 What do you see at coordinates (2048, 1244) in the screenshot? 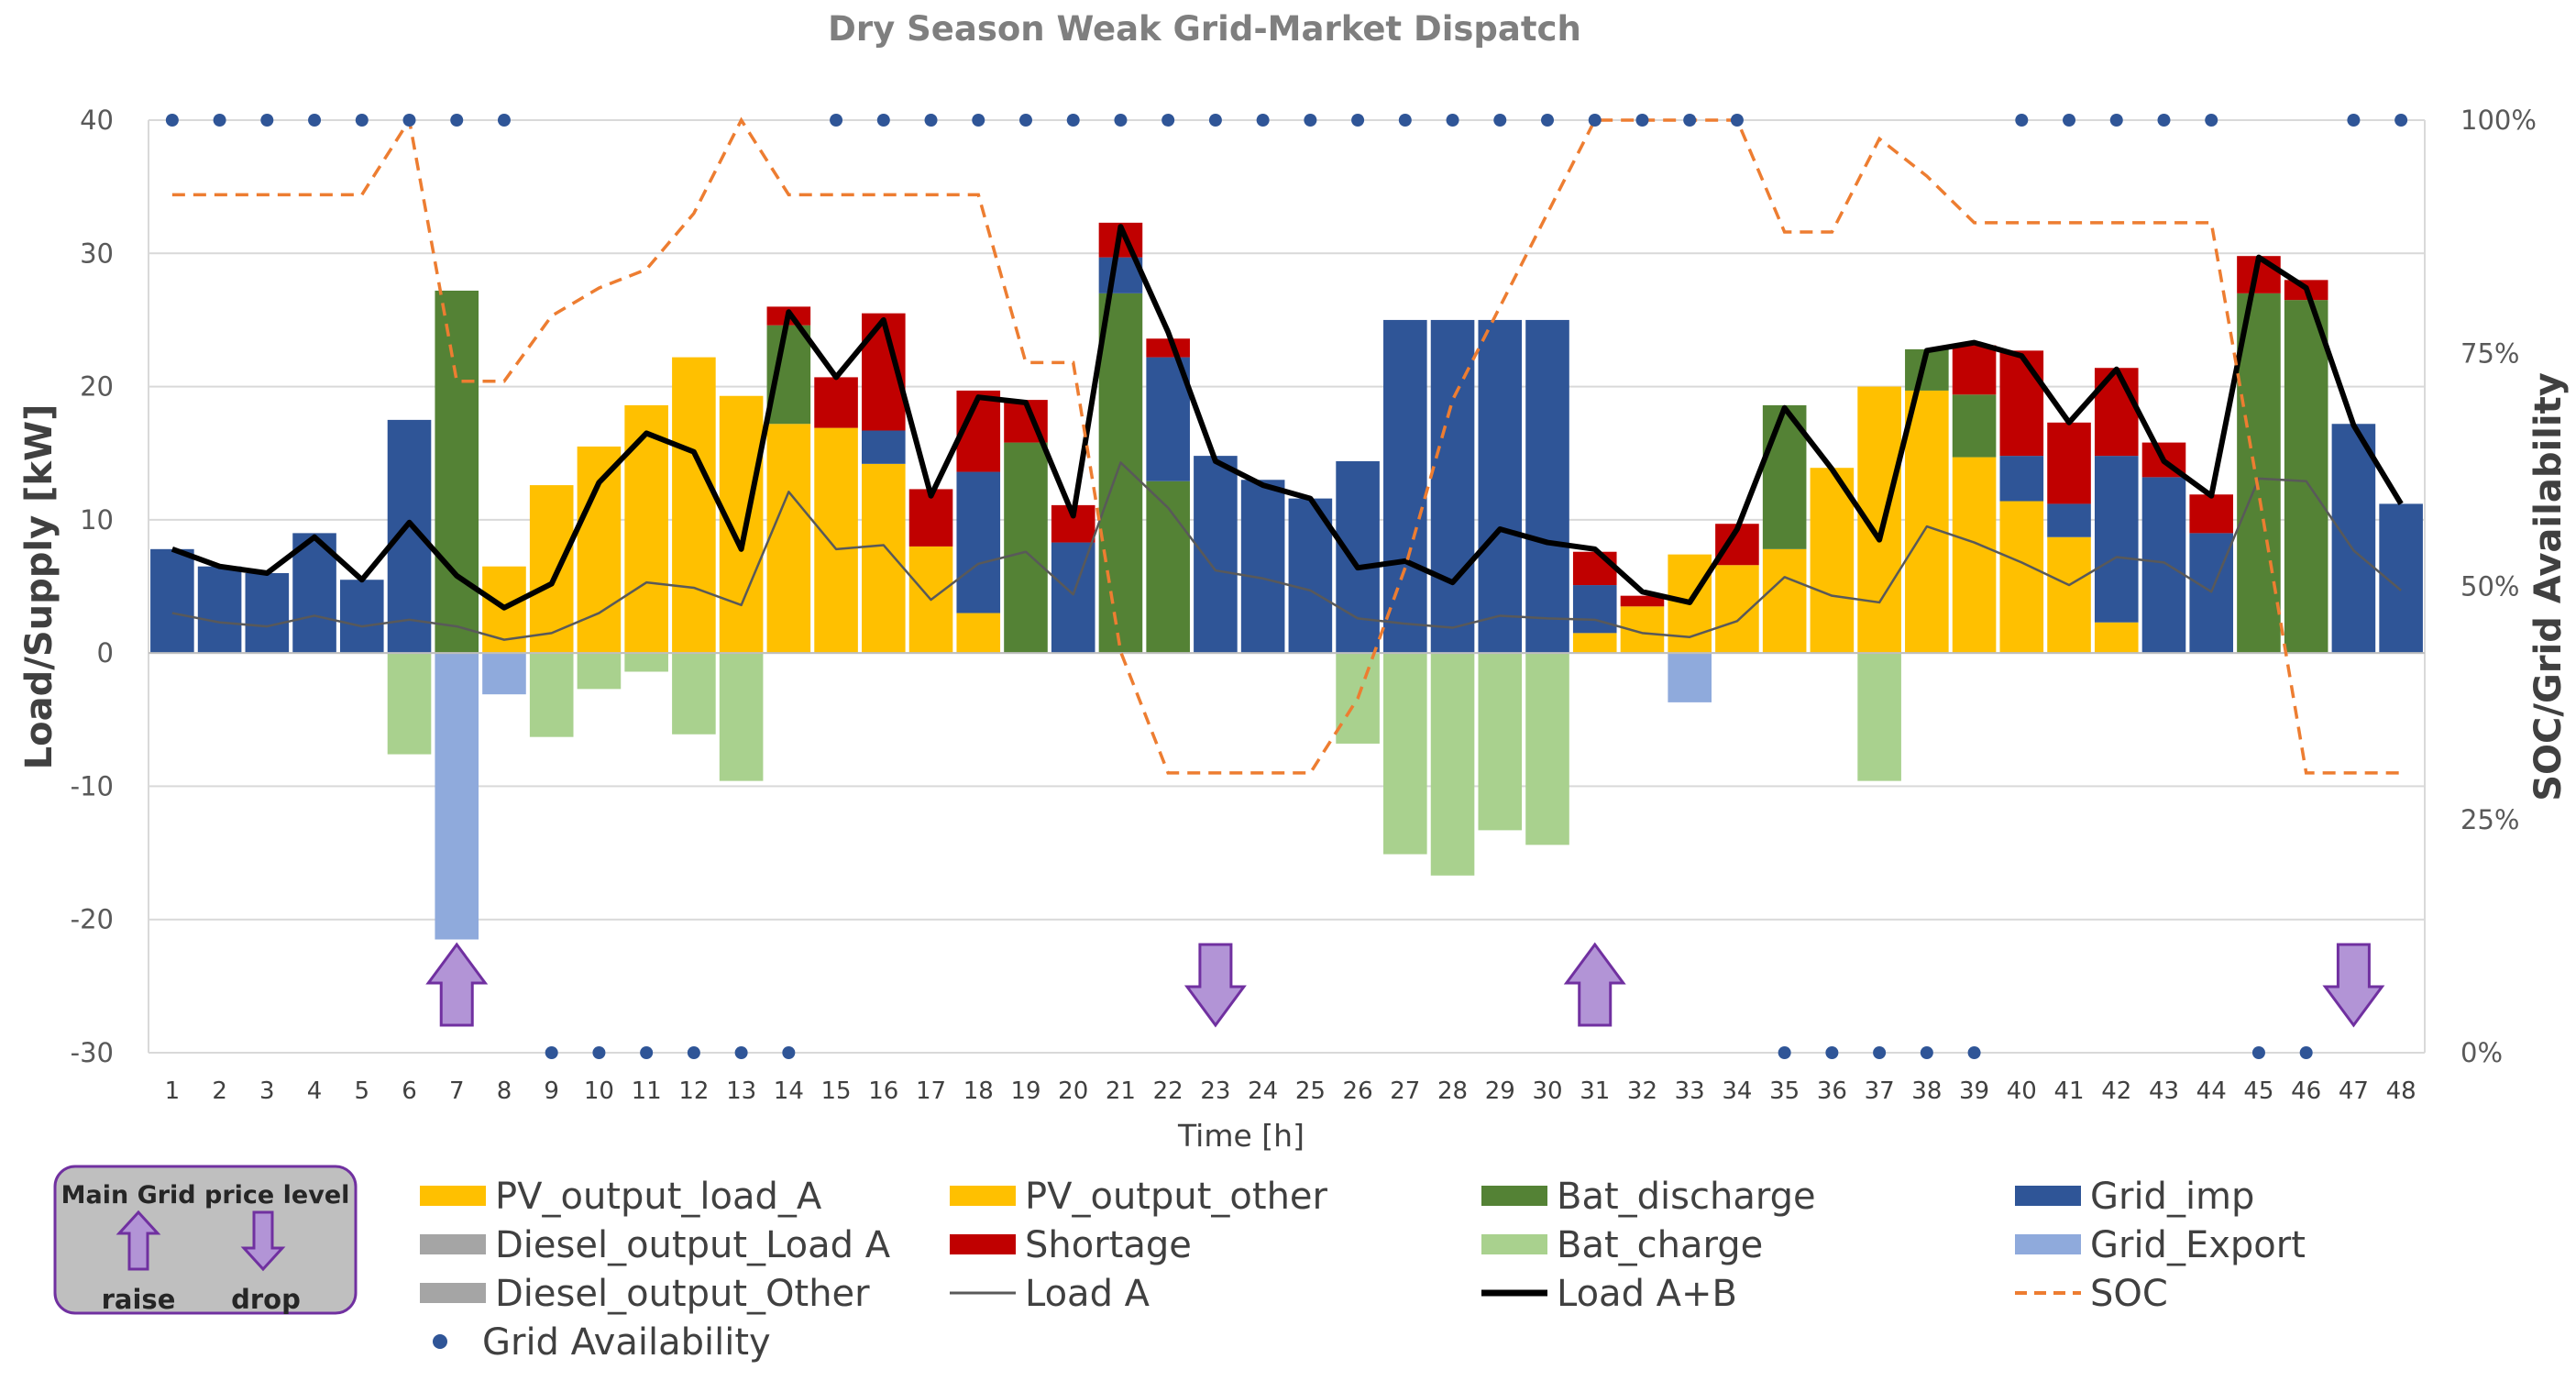
I see `legend-swatch-grid-export` at bounding box center [2048, 1244].